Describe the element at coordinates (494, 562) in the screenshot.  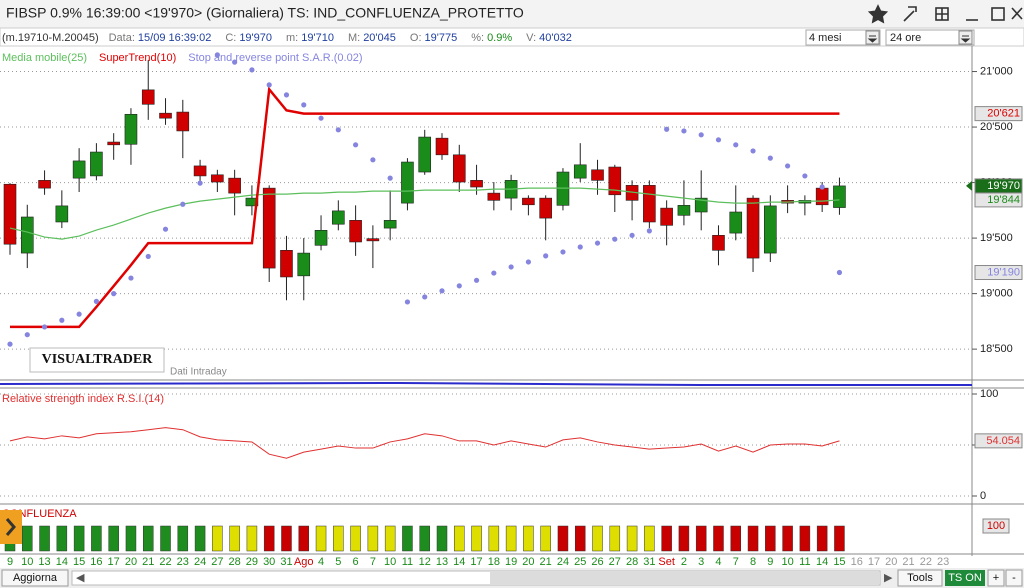
I see `x-tick-label: 18` at that location.